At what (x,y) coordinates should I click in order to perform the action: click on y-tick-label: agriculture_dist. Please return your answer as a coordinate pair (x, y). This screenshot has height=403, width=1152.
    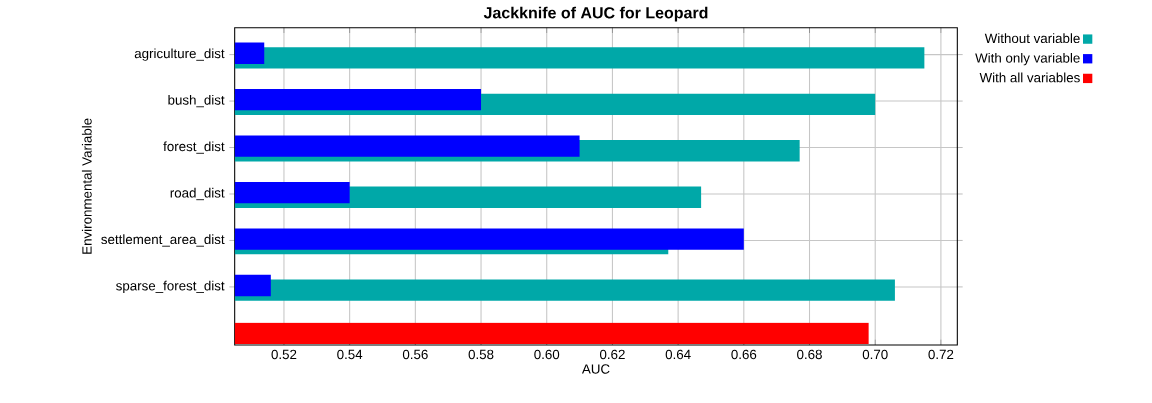
    Looking at the image, I should click on (179, 54).